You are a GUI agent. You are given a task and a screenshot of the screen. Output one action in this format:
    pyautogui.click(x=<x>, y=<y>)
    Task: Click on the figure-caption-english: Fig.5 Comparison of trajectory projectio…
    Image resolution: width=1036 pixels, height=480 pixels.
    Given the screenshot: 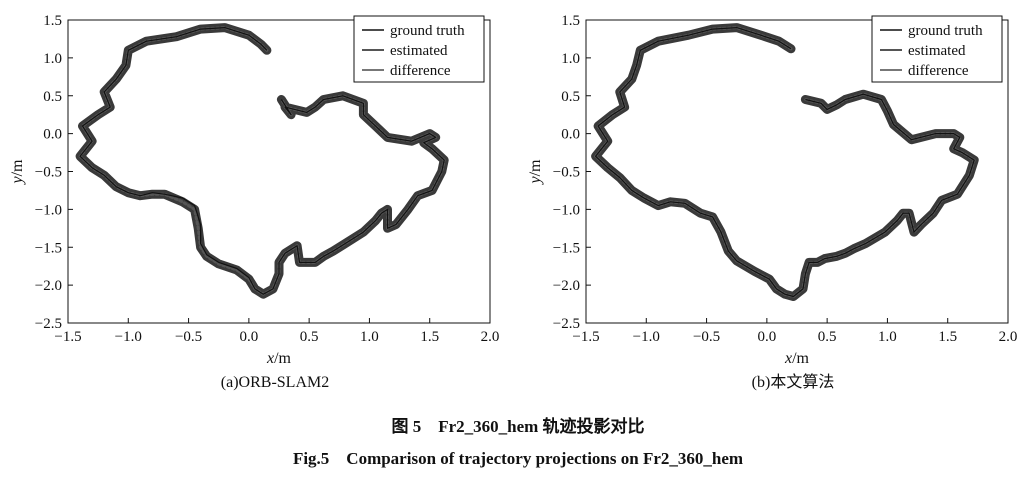 What is the action you would take?
    pyautogui.click(x=518, y=458)
    